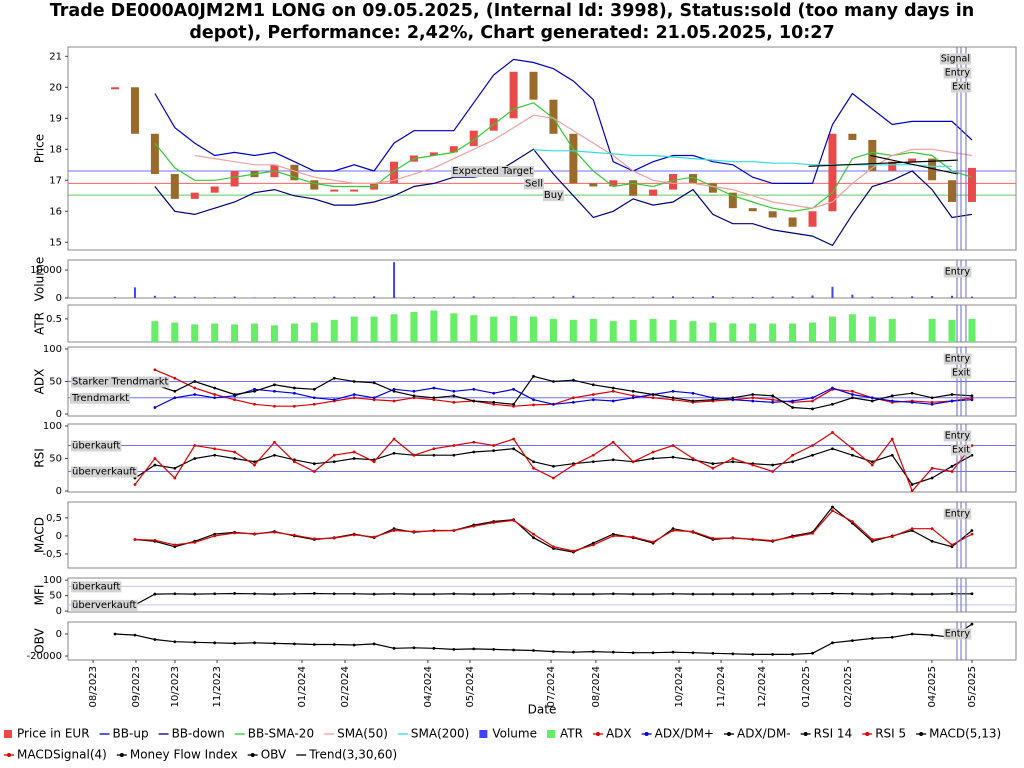 Image resolution: width=1024 pixels, height=768 pixels. Describe the element at coordinates (508, 734) in the screenshot. I see `legend-item: Volume` at that location.